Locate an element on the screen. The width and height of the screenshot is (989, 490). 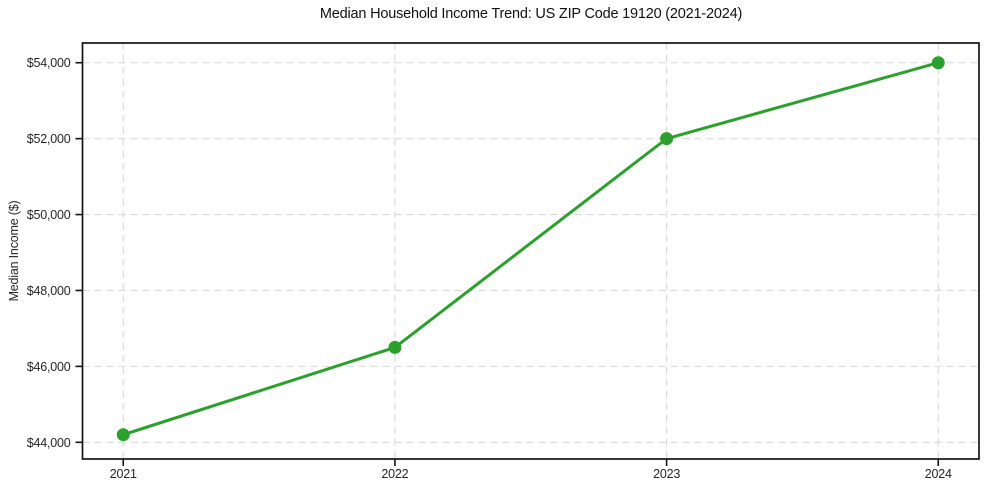
x-tick-label: 2022 is located at coordinates (394, 474).